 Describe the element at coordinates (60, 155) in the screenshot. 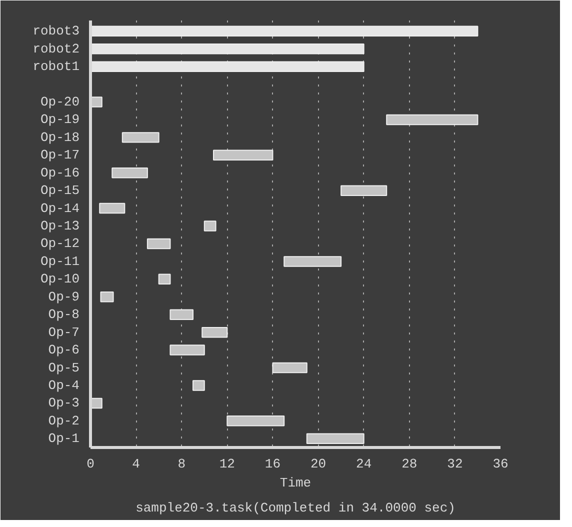

I see `y-tick-label: Op-17` at that location.